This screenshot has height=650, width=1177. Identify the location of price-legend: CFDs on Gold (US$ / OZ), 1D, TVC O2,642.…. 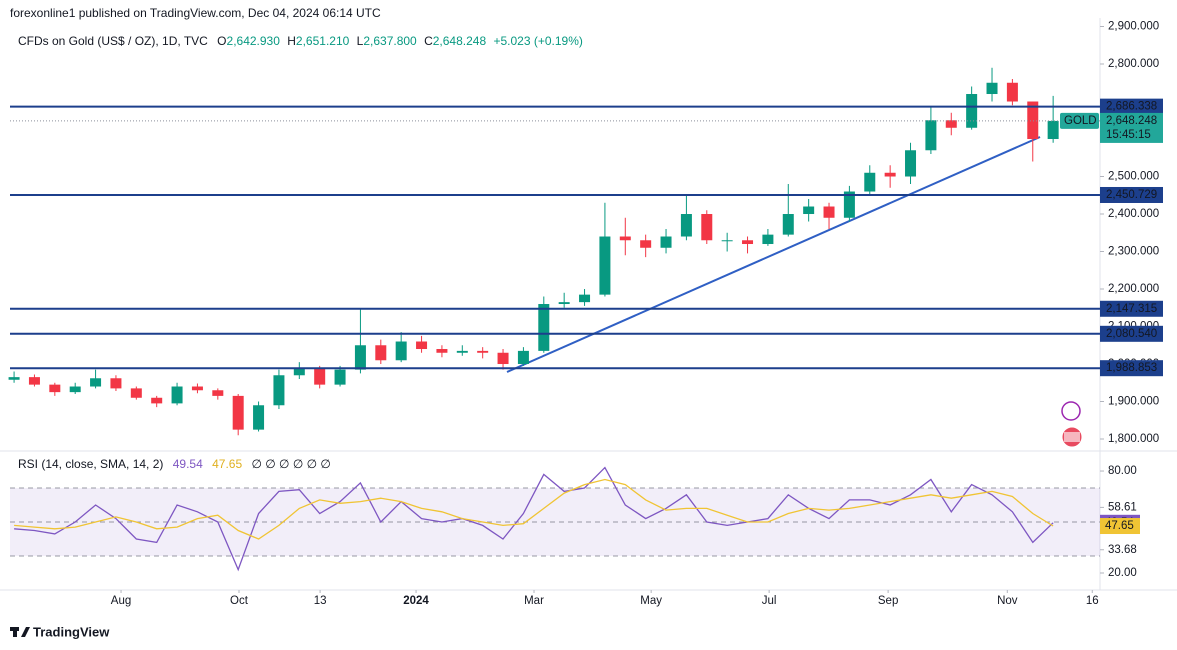
(300, 41).